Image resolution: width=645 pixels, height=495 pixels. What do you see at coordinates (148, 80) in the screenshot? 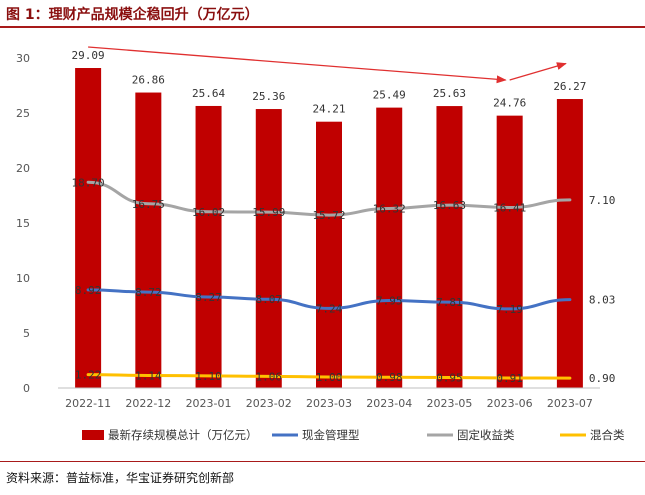
I see `bar-data-label: 26.86` at bounding box center [148, 80].